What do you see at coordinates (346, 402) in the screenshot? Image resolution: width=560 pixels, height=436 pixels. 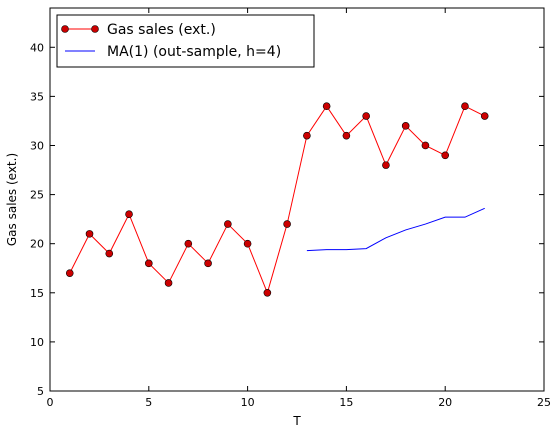 I see `x-tick-label: 15` at bounding box center [346, 402].